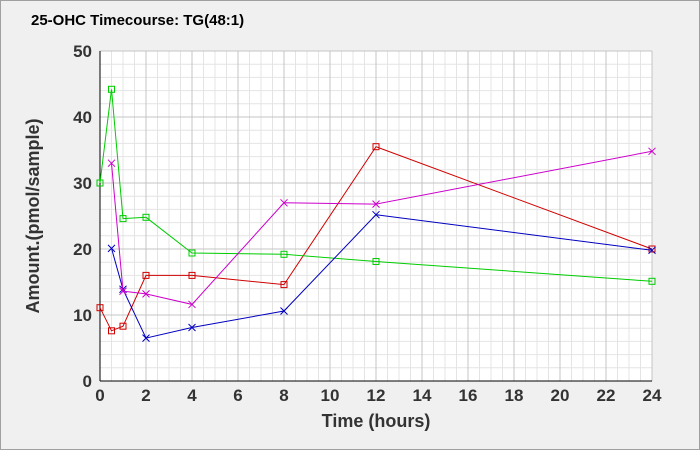 This screenshot has width=700, height=450. What do you see at coordinates (82, 249) in the screenshot?
I see `y-tick-label: 20` at bounding box center [82, 249].